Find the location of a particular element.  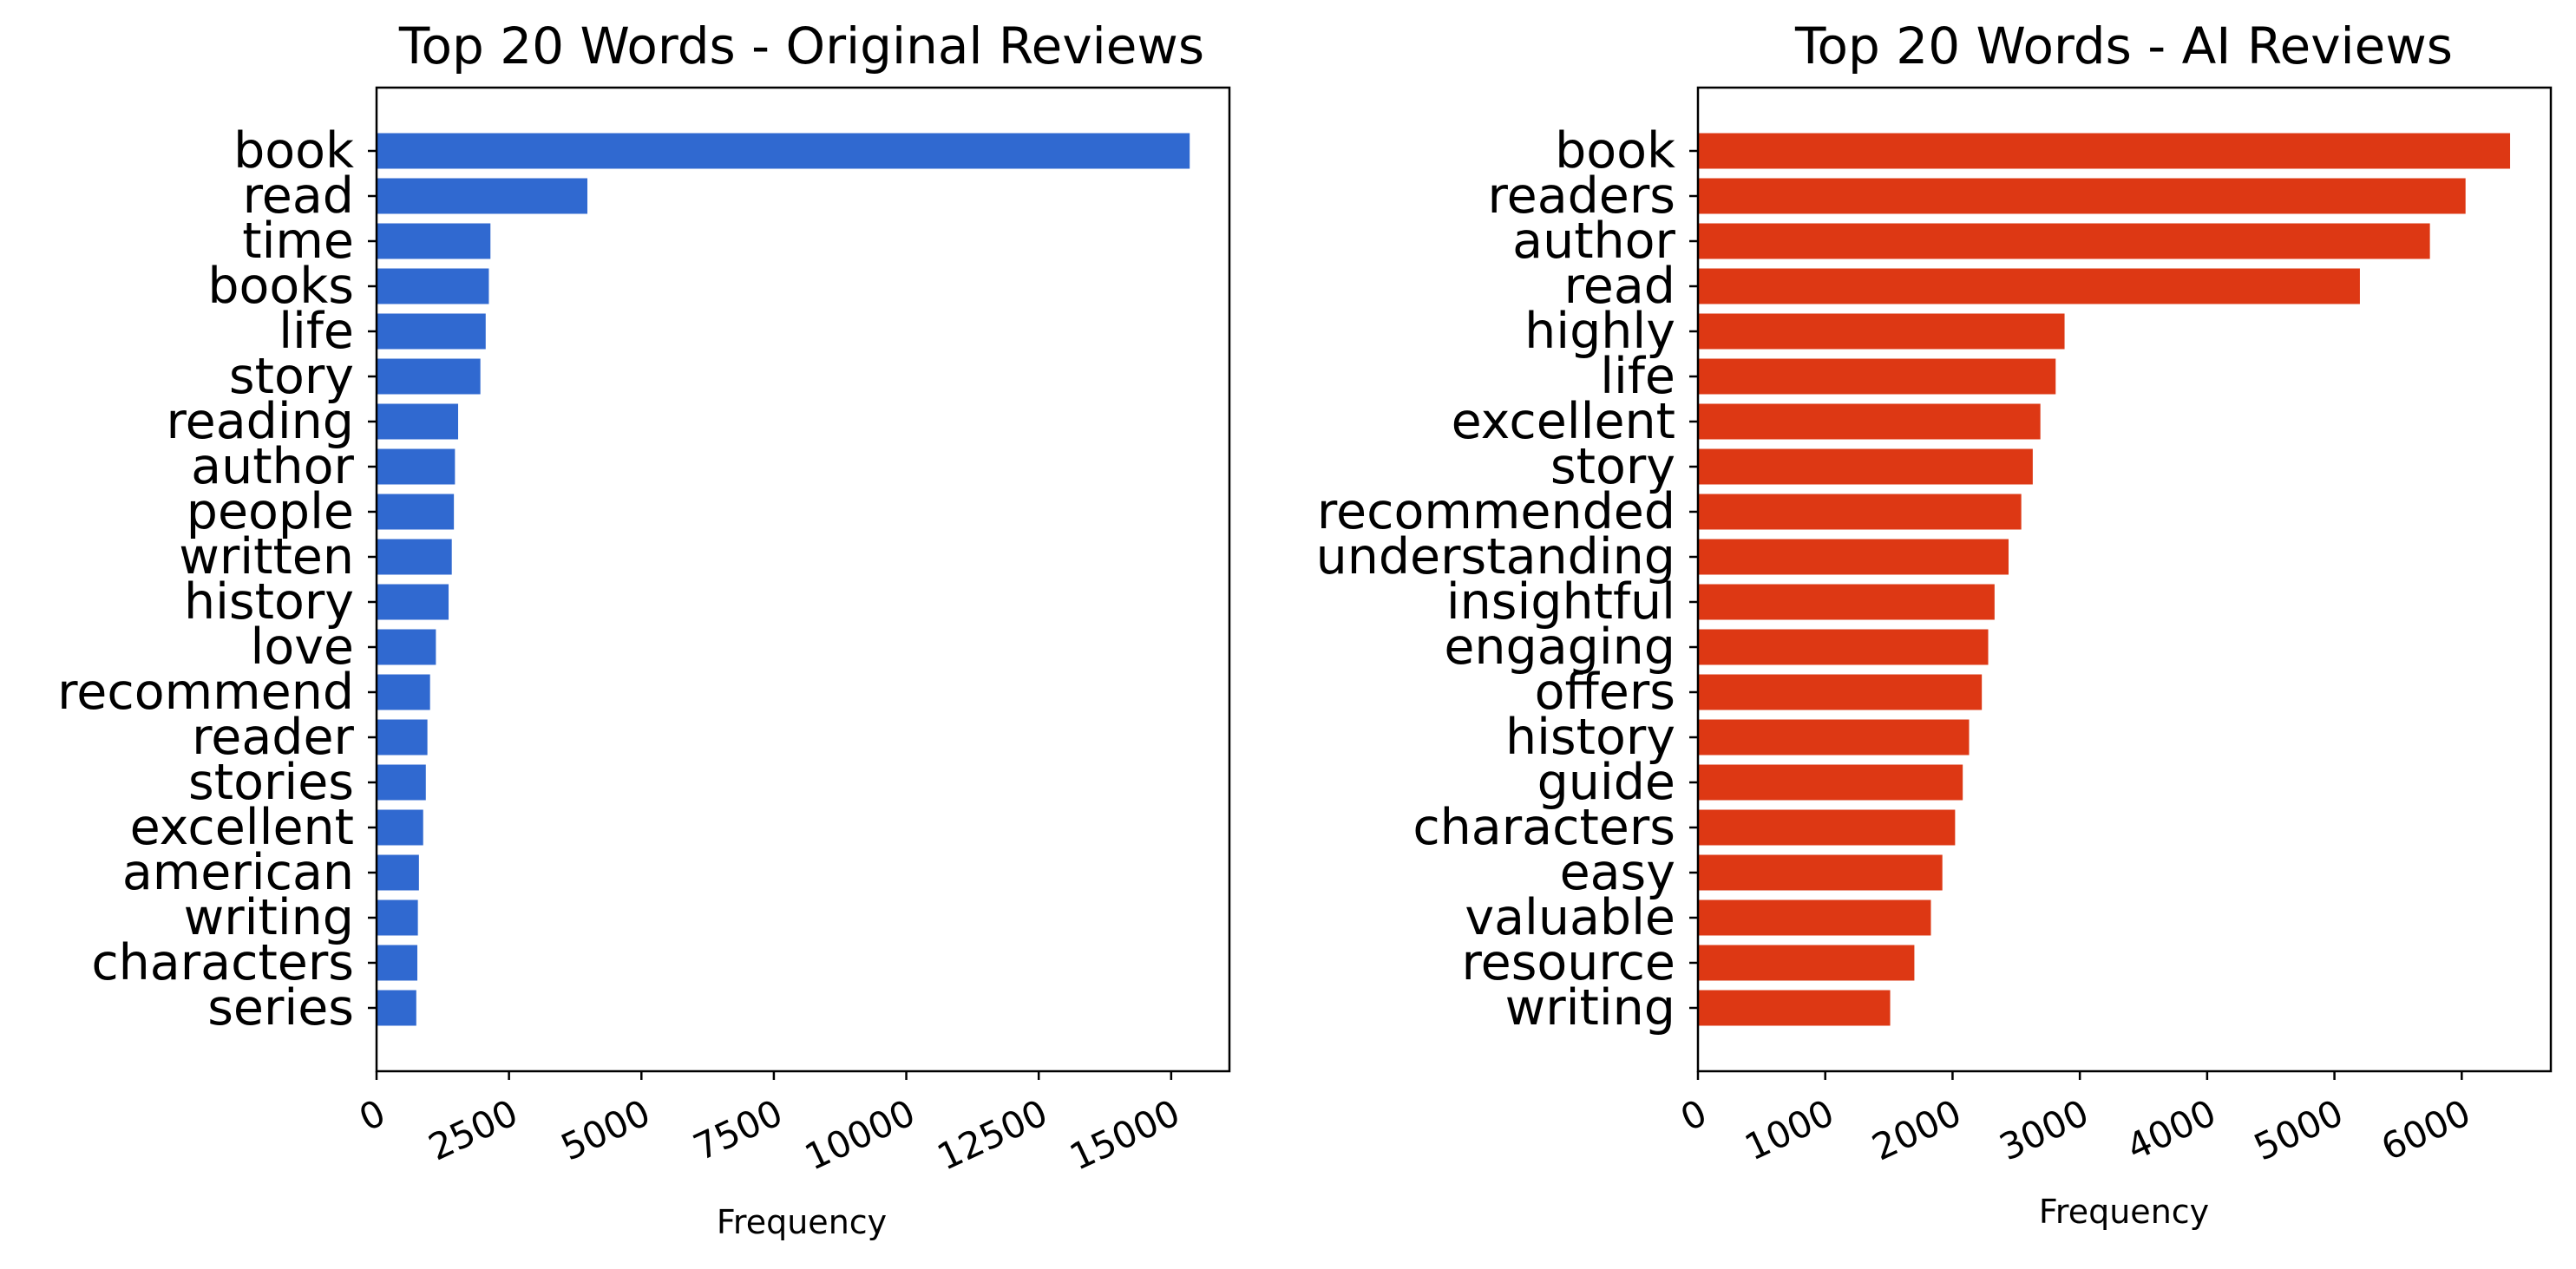

y-tick-label: stories is located at coordinates (271, 782).